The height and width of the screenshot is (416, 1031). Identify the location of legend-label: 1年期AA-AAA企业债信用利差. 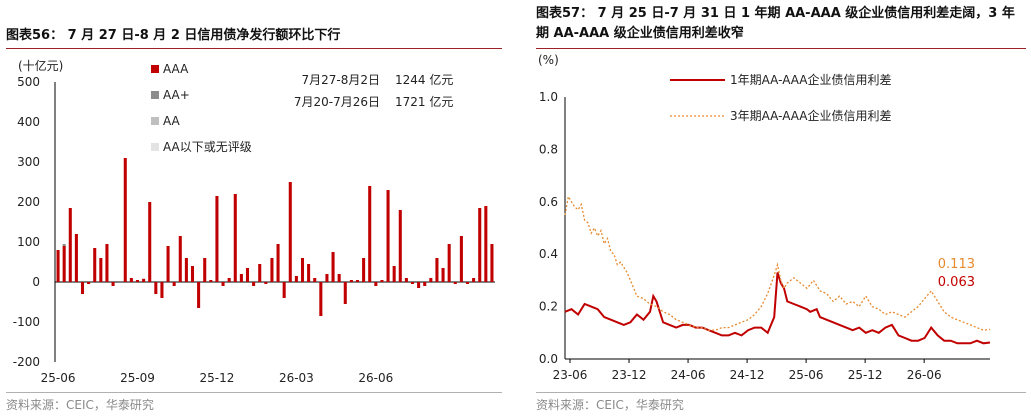
(811, 79).